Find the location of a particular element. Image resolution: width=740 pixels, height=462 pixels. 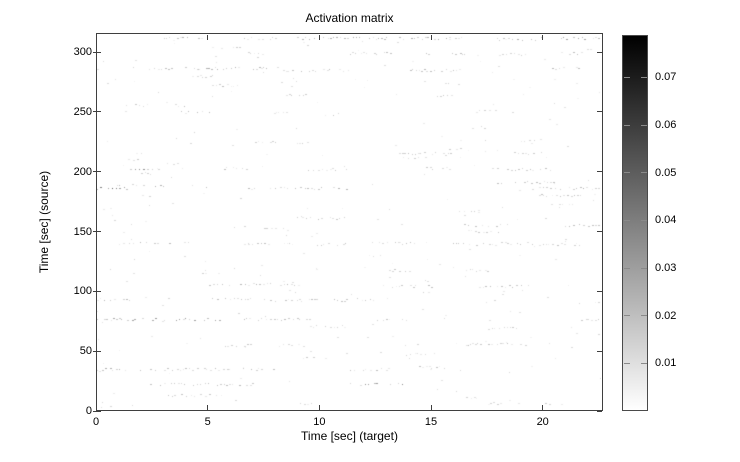

colorbar-tick-label: 0.05 is located at coordinates (666, 172).